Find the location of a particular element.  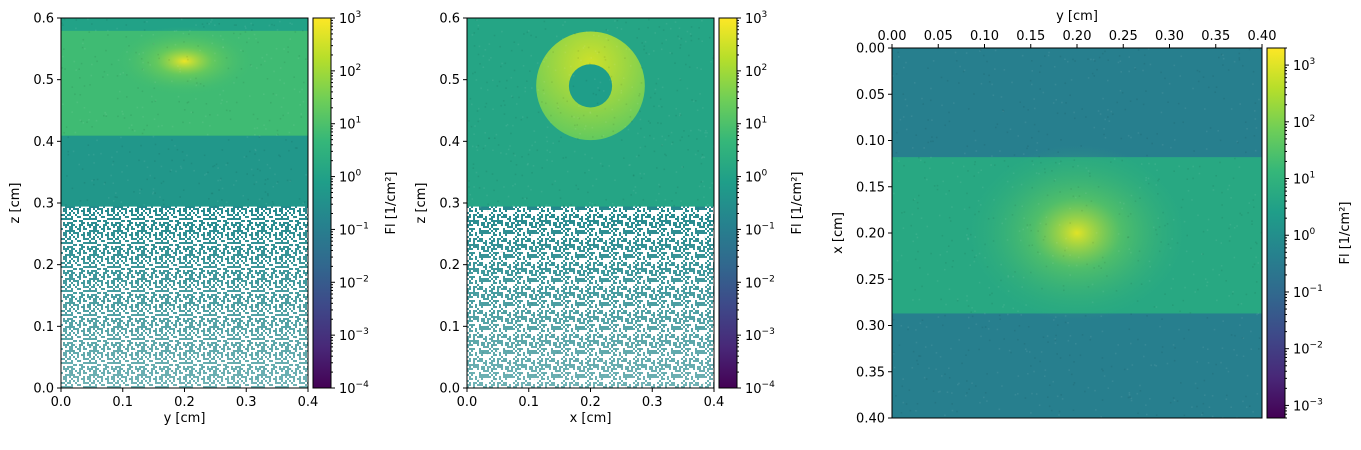

target-core is located at coordinates (590, 86).